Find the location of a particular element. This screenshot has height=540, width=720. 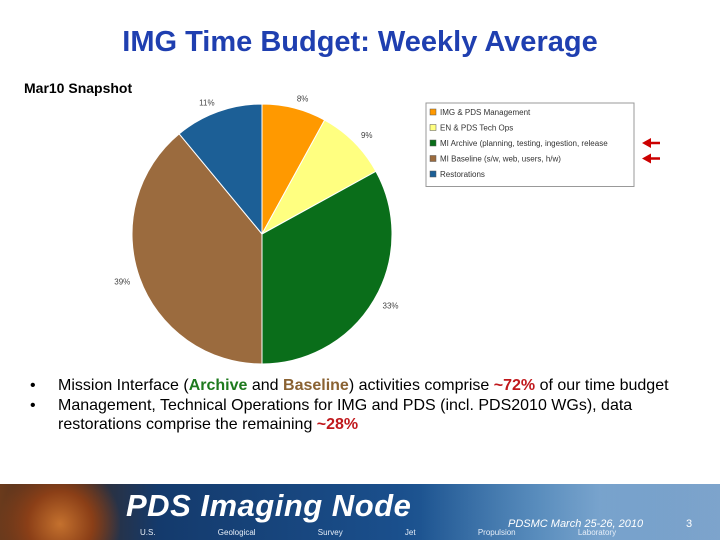

banner-glow is located at coordinates (570, 512).